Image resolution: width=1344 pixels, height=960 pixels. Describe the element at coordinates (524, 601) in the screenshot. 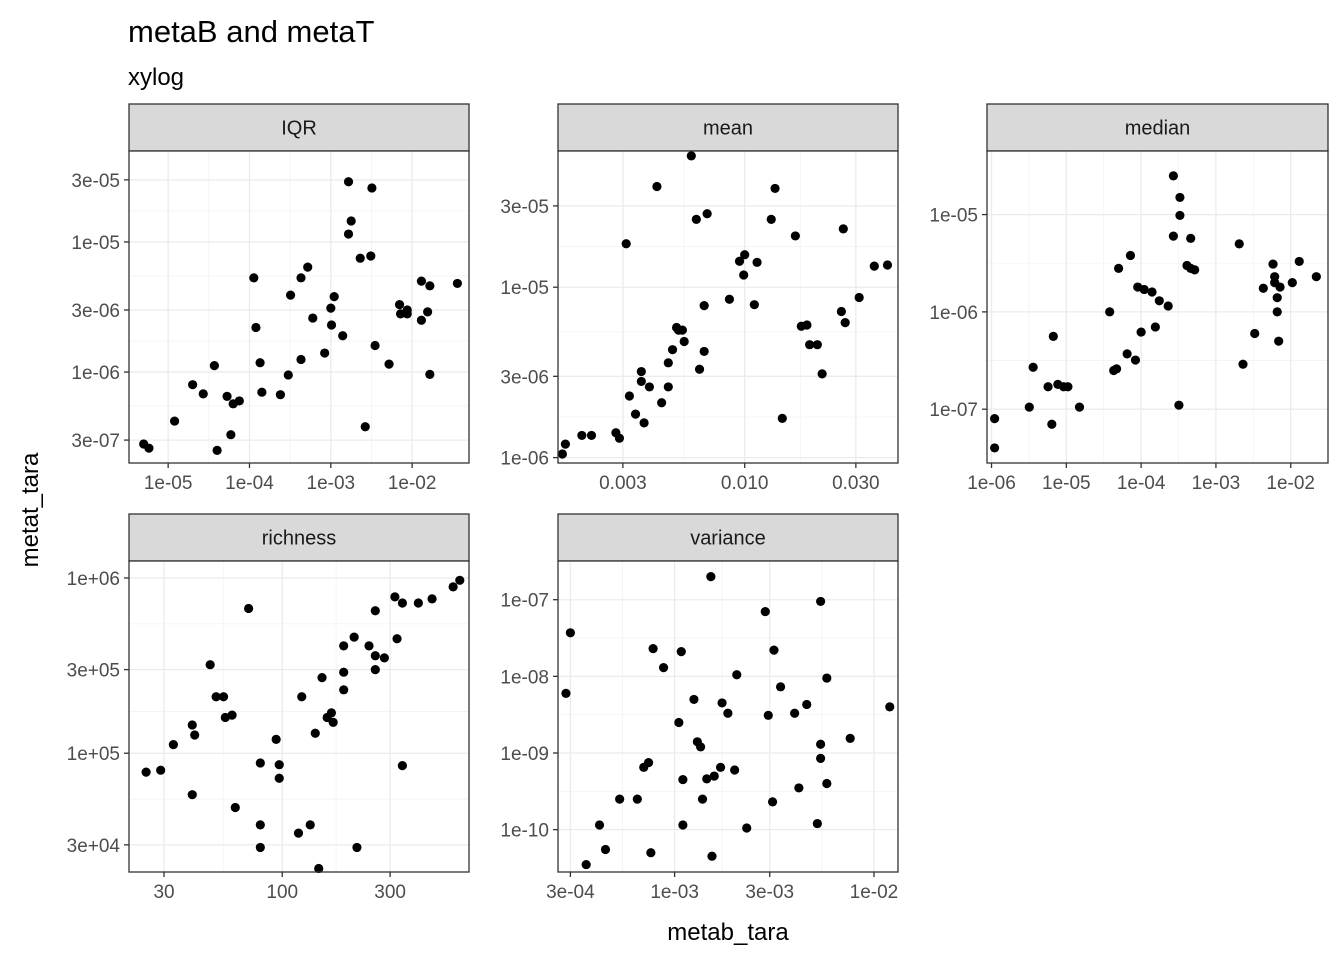

I see `y-tick-label: 1e-07` at that location.